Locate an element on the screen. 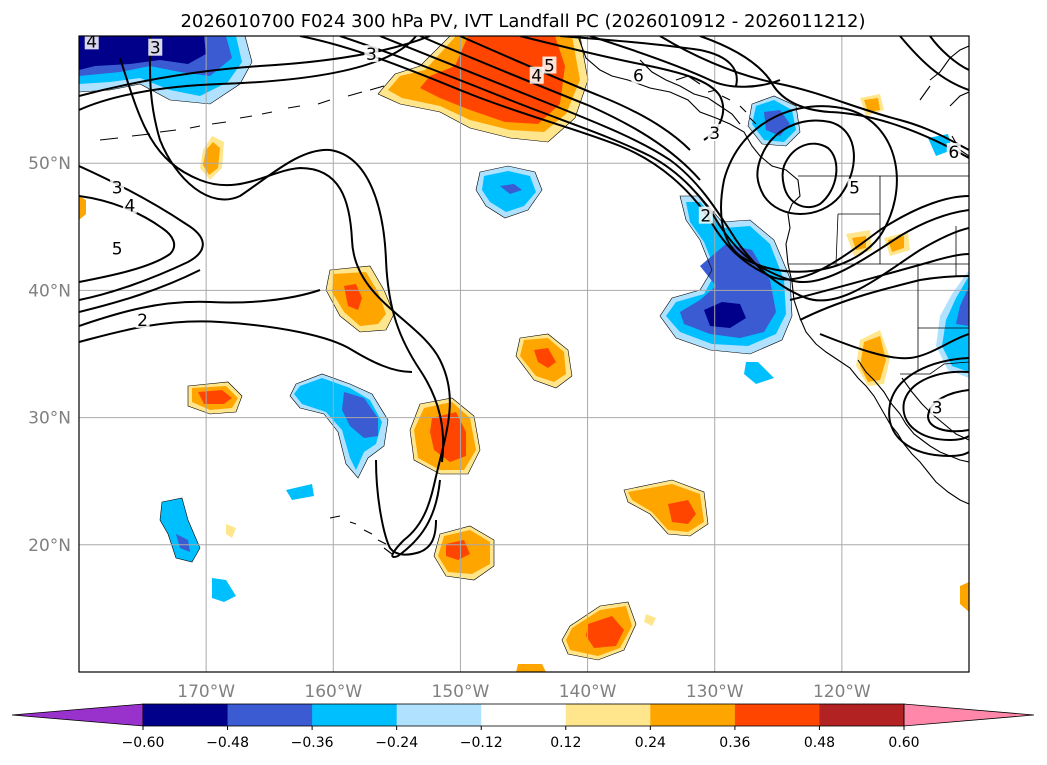 The image size is (1047, 765). border-us-mexico is located at coordinates (934, 368).